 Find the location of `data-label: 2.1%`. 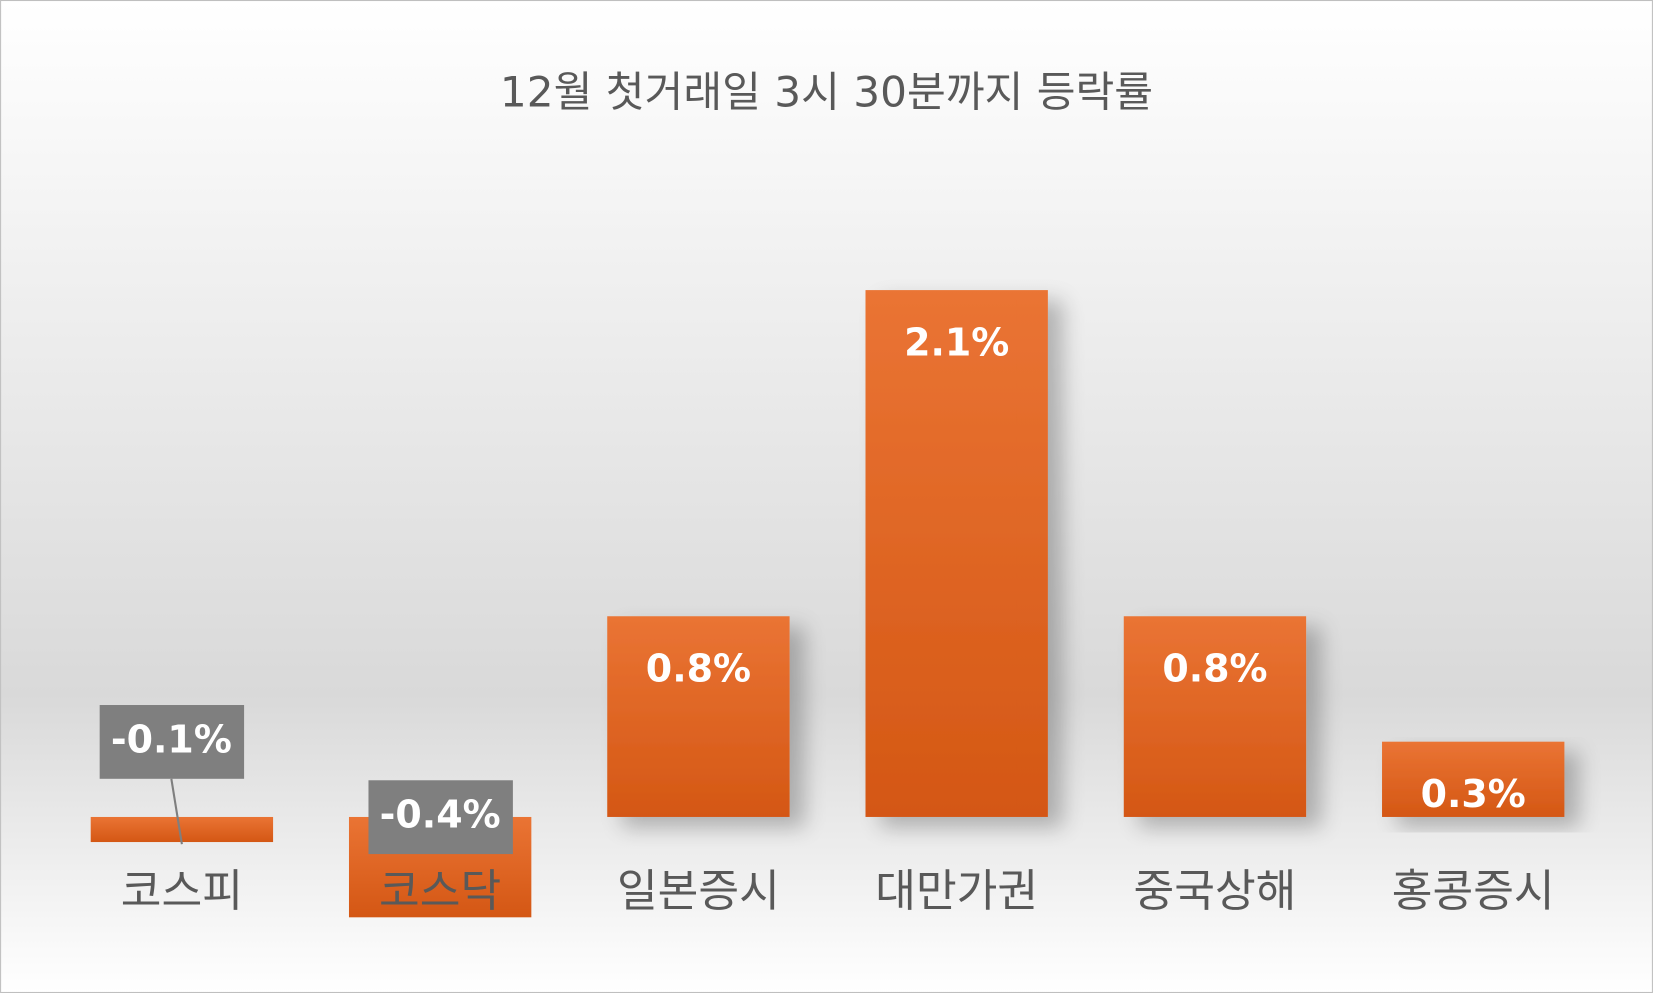

data-label: 2.1% is located at coordinates (956, 342).